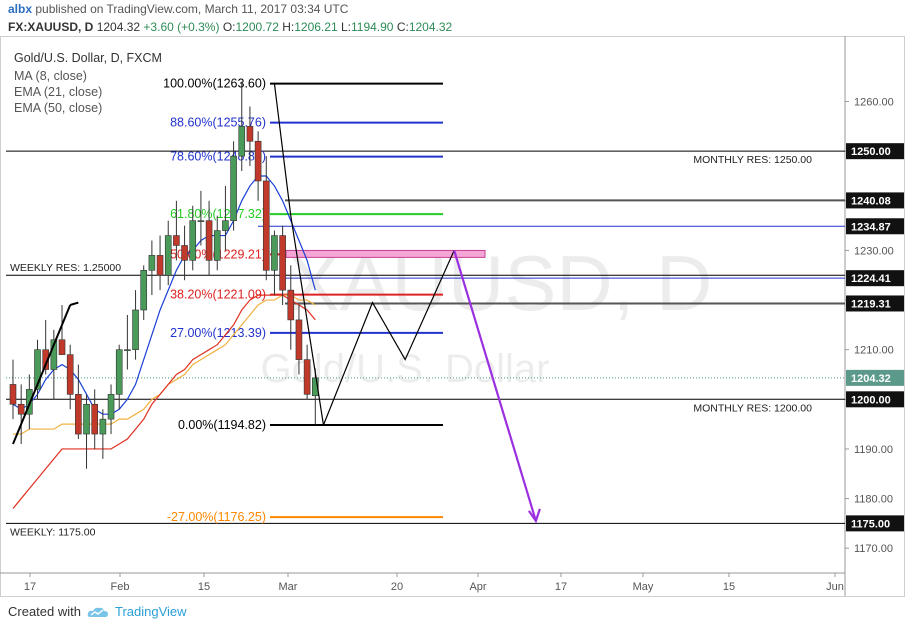 This screenshot has width=905, height=632. What do you see at coordinates (58, 108) in the screenshot?
I see `legend-item: EMA (50, close)` at bounding box center [58, 108].